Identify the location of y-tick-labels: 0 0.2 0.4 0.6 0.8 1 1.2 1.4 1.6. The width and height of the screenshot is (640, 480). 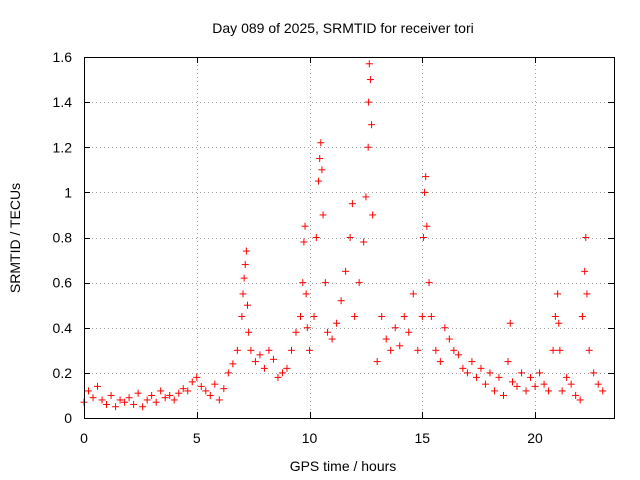
(63, 237).